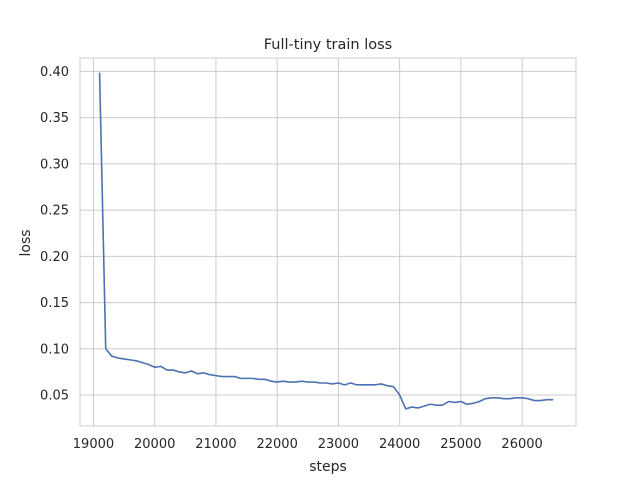 This screenshot has height=480, width=640. I want to click on y-tick-label: 0.10, so click(54, 349).